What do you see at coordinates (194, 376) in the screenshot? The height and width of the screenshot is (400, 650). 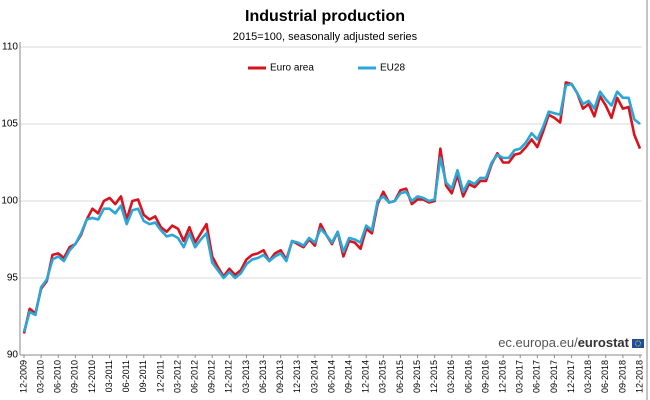 I see `x-tick-label: 06-2012` at bounding box center [194, 376].